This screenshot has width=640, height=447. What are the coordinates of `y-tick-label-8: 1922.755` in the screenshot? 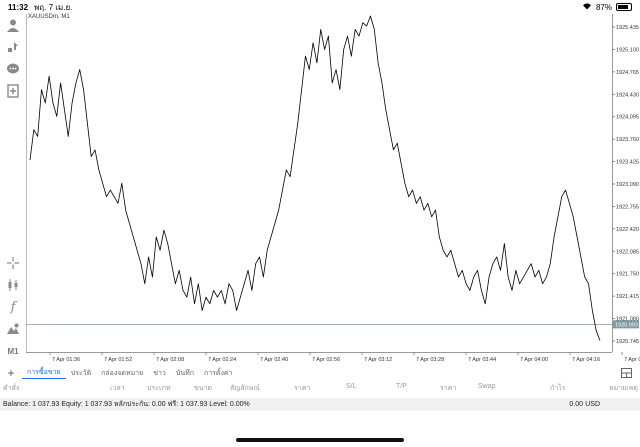 It's located at (627, 207).